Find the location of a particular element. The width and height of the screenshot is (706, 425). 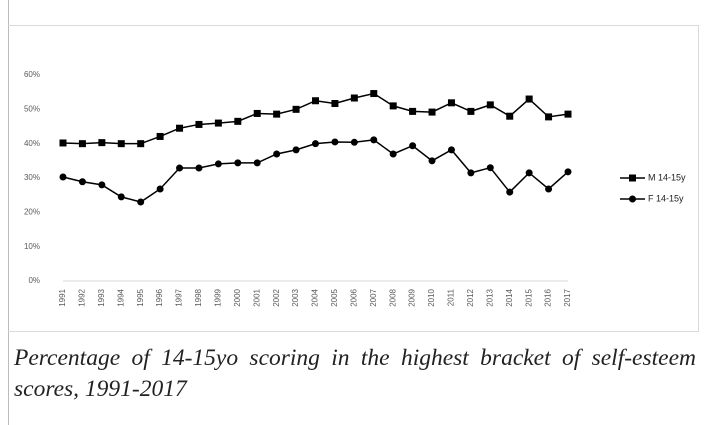

x-tick-label: 2015 is located at coordinates (528, 297).